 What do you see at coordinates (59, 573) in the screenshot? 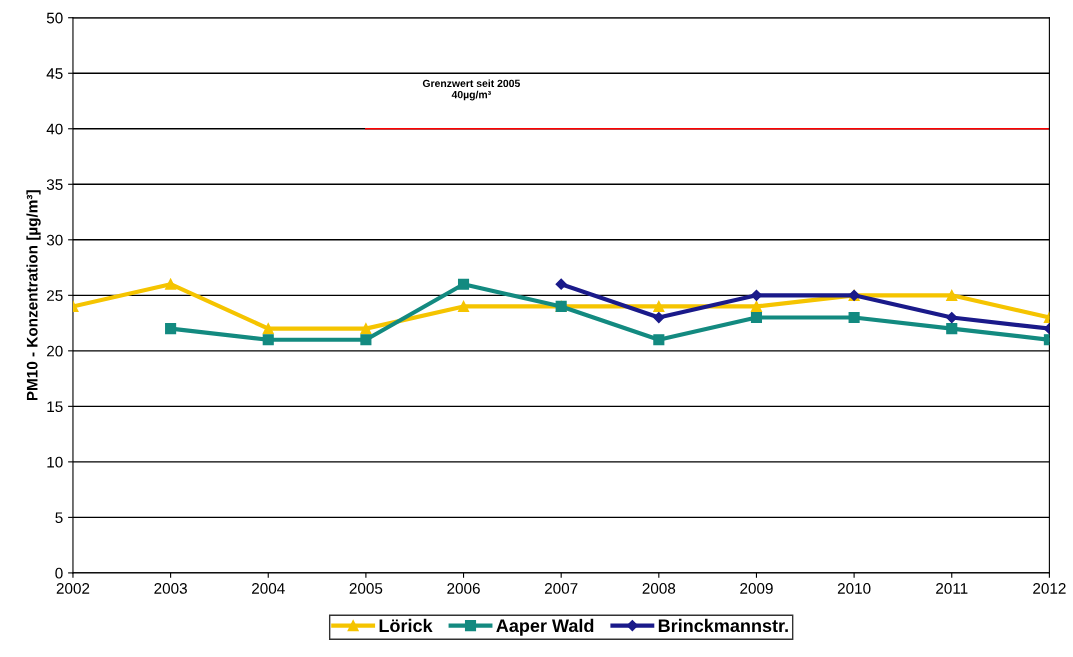
I see `y-tick-label: 0` at bounding box center [59, 573].